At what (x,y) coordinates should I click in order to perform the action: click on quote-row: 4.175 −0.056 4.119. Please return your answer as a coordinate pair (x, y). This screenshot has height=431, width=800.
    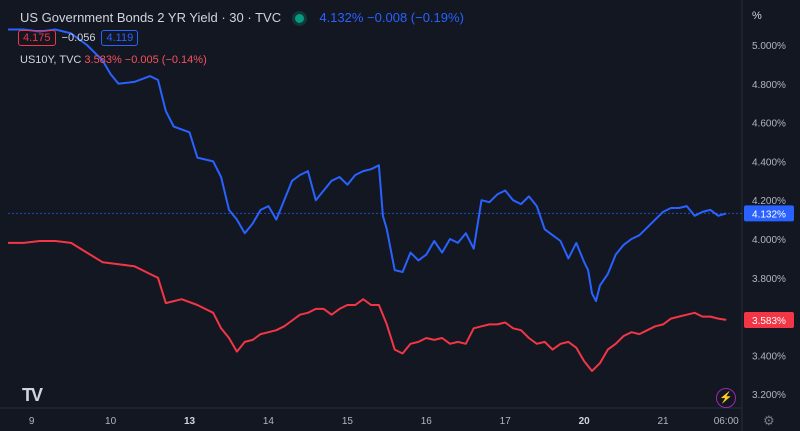
    Looking at the image, I should click on (78, 38).